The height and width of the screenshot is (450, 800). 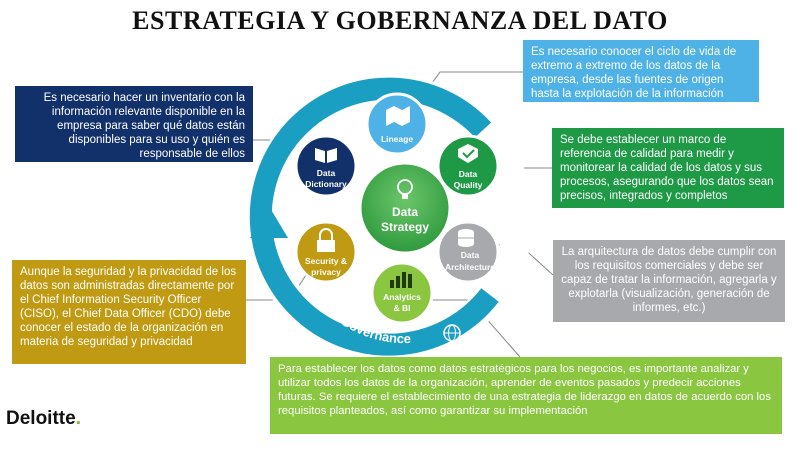 What do you see at coordinates (405, 189) in the screenshot?
I see `lightbulb-icon` at bounding box center [405, 189].